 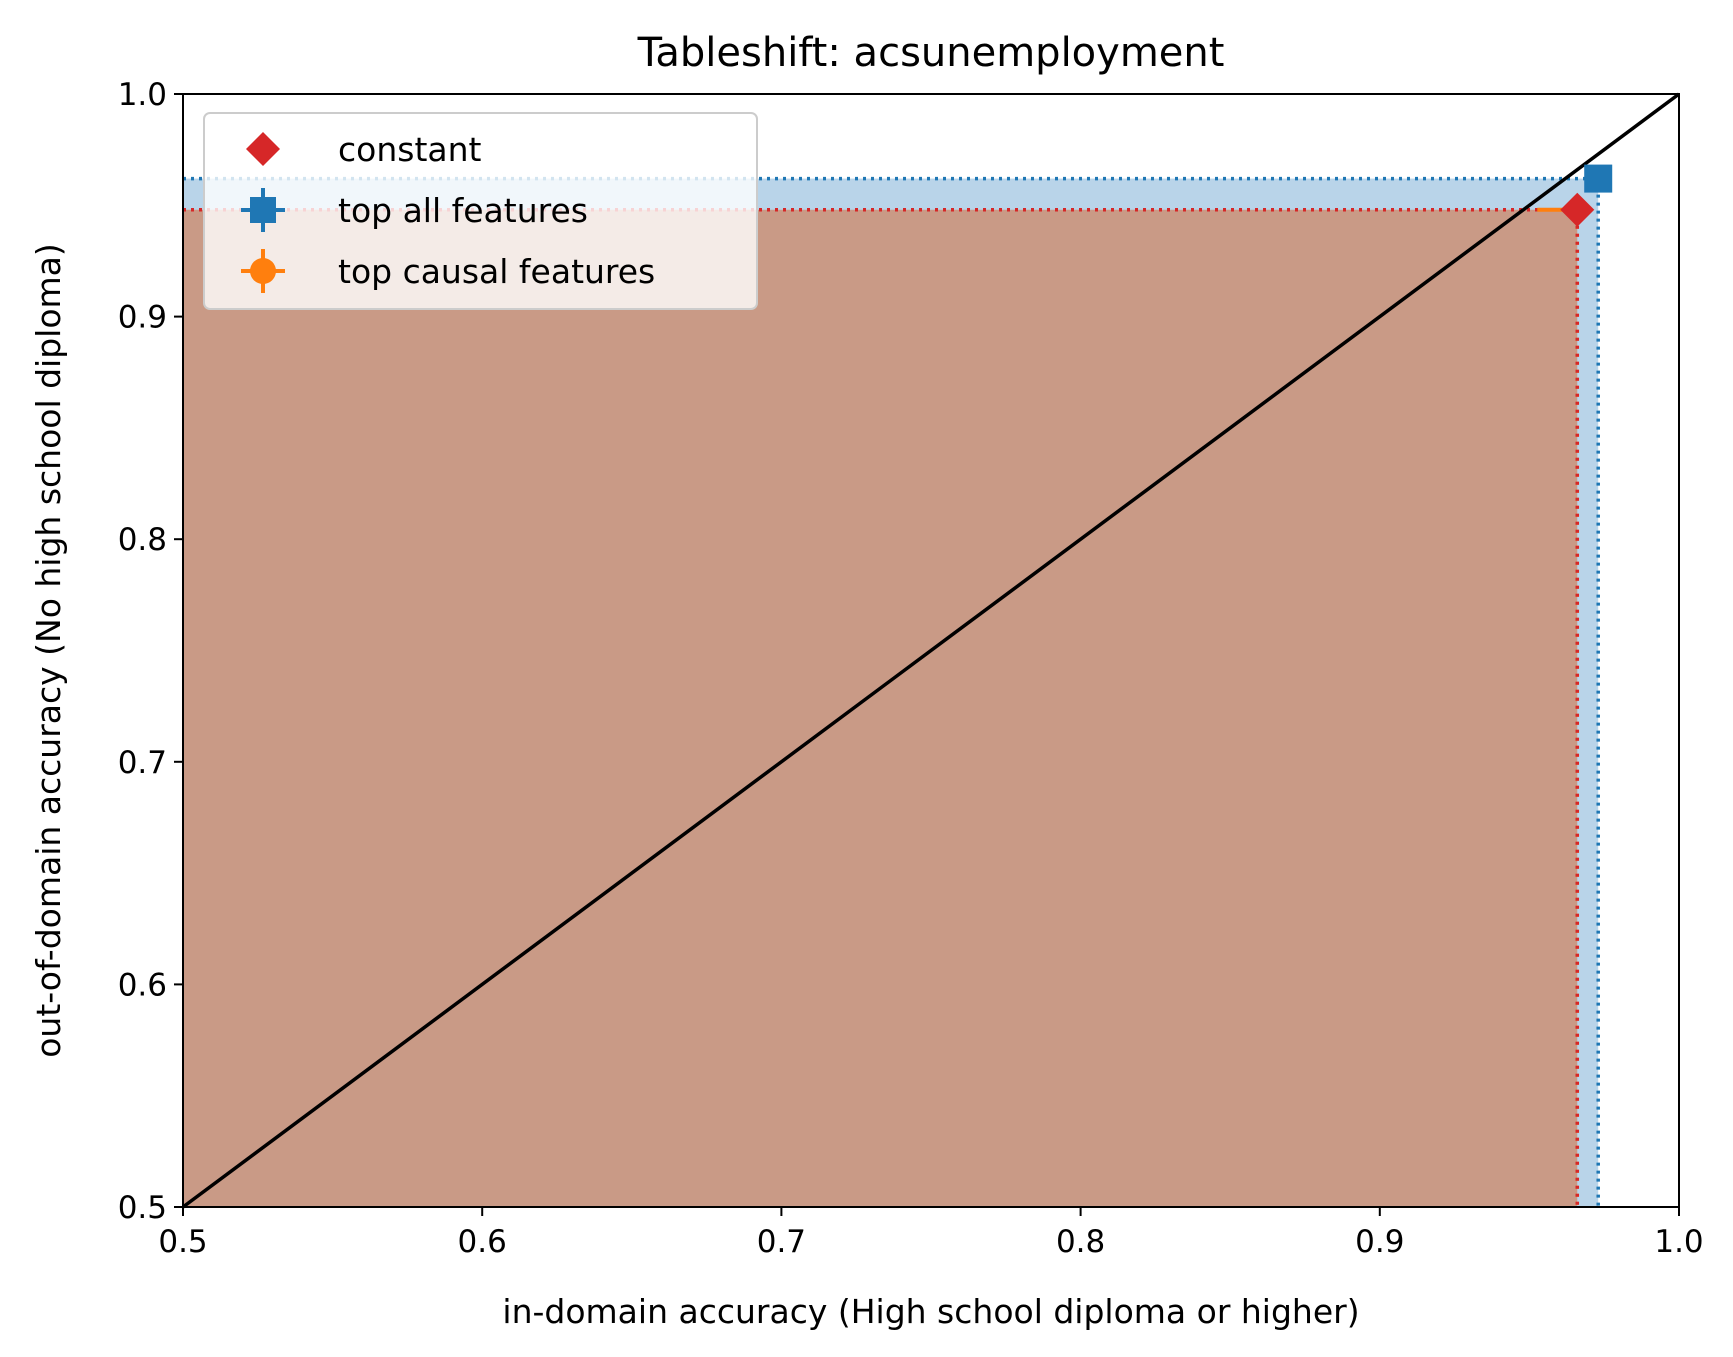 I want to click on data-markers, so click(x=1575, y=195).